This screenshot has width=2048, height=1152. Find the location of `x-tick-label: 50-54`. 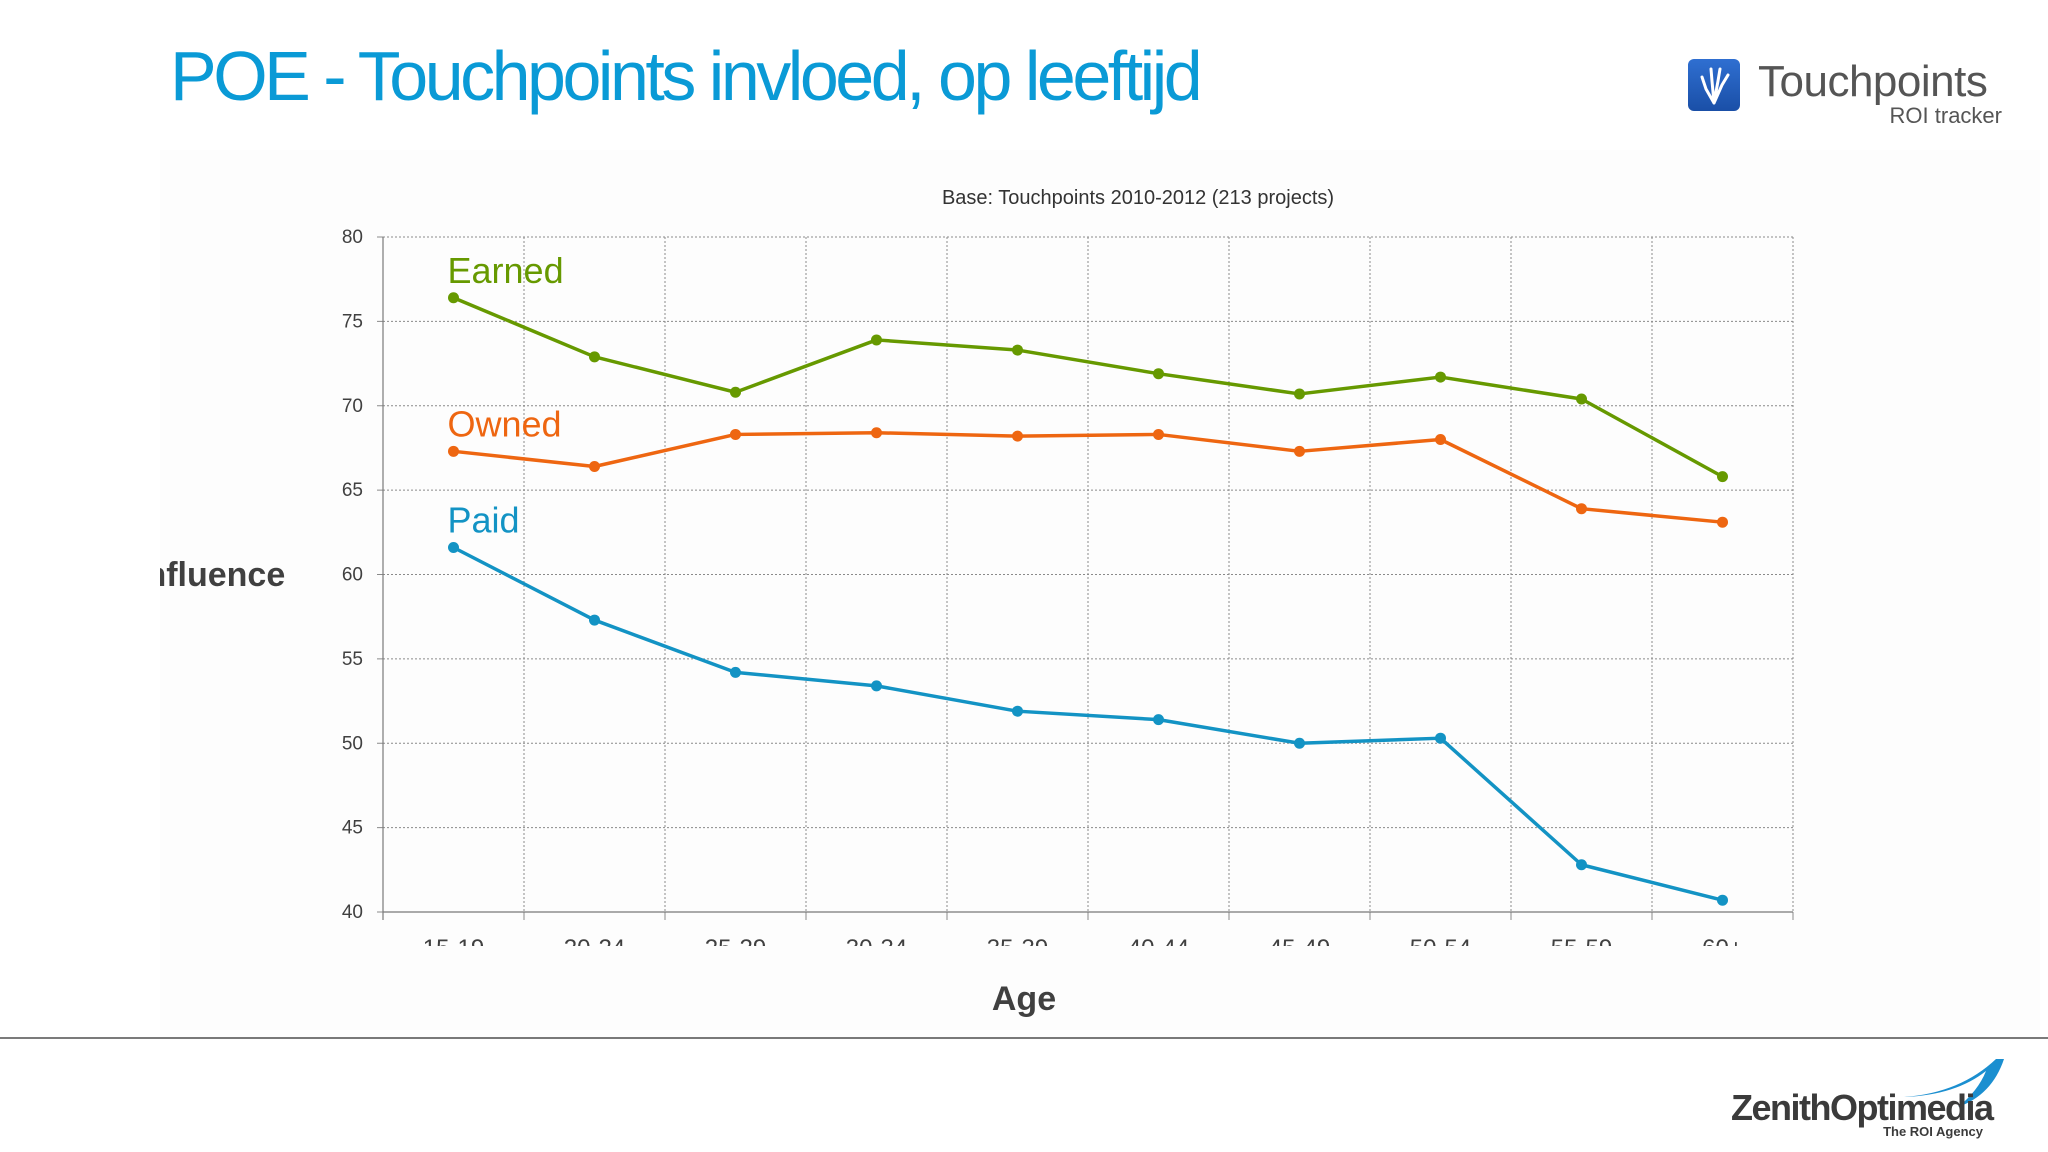

x-tick-label: 50-54 is located at coordinates (1440, 948).